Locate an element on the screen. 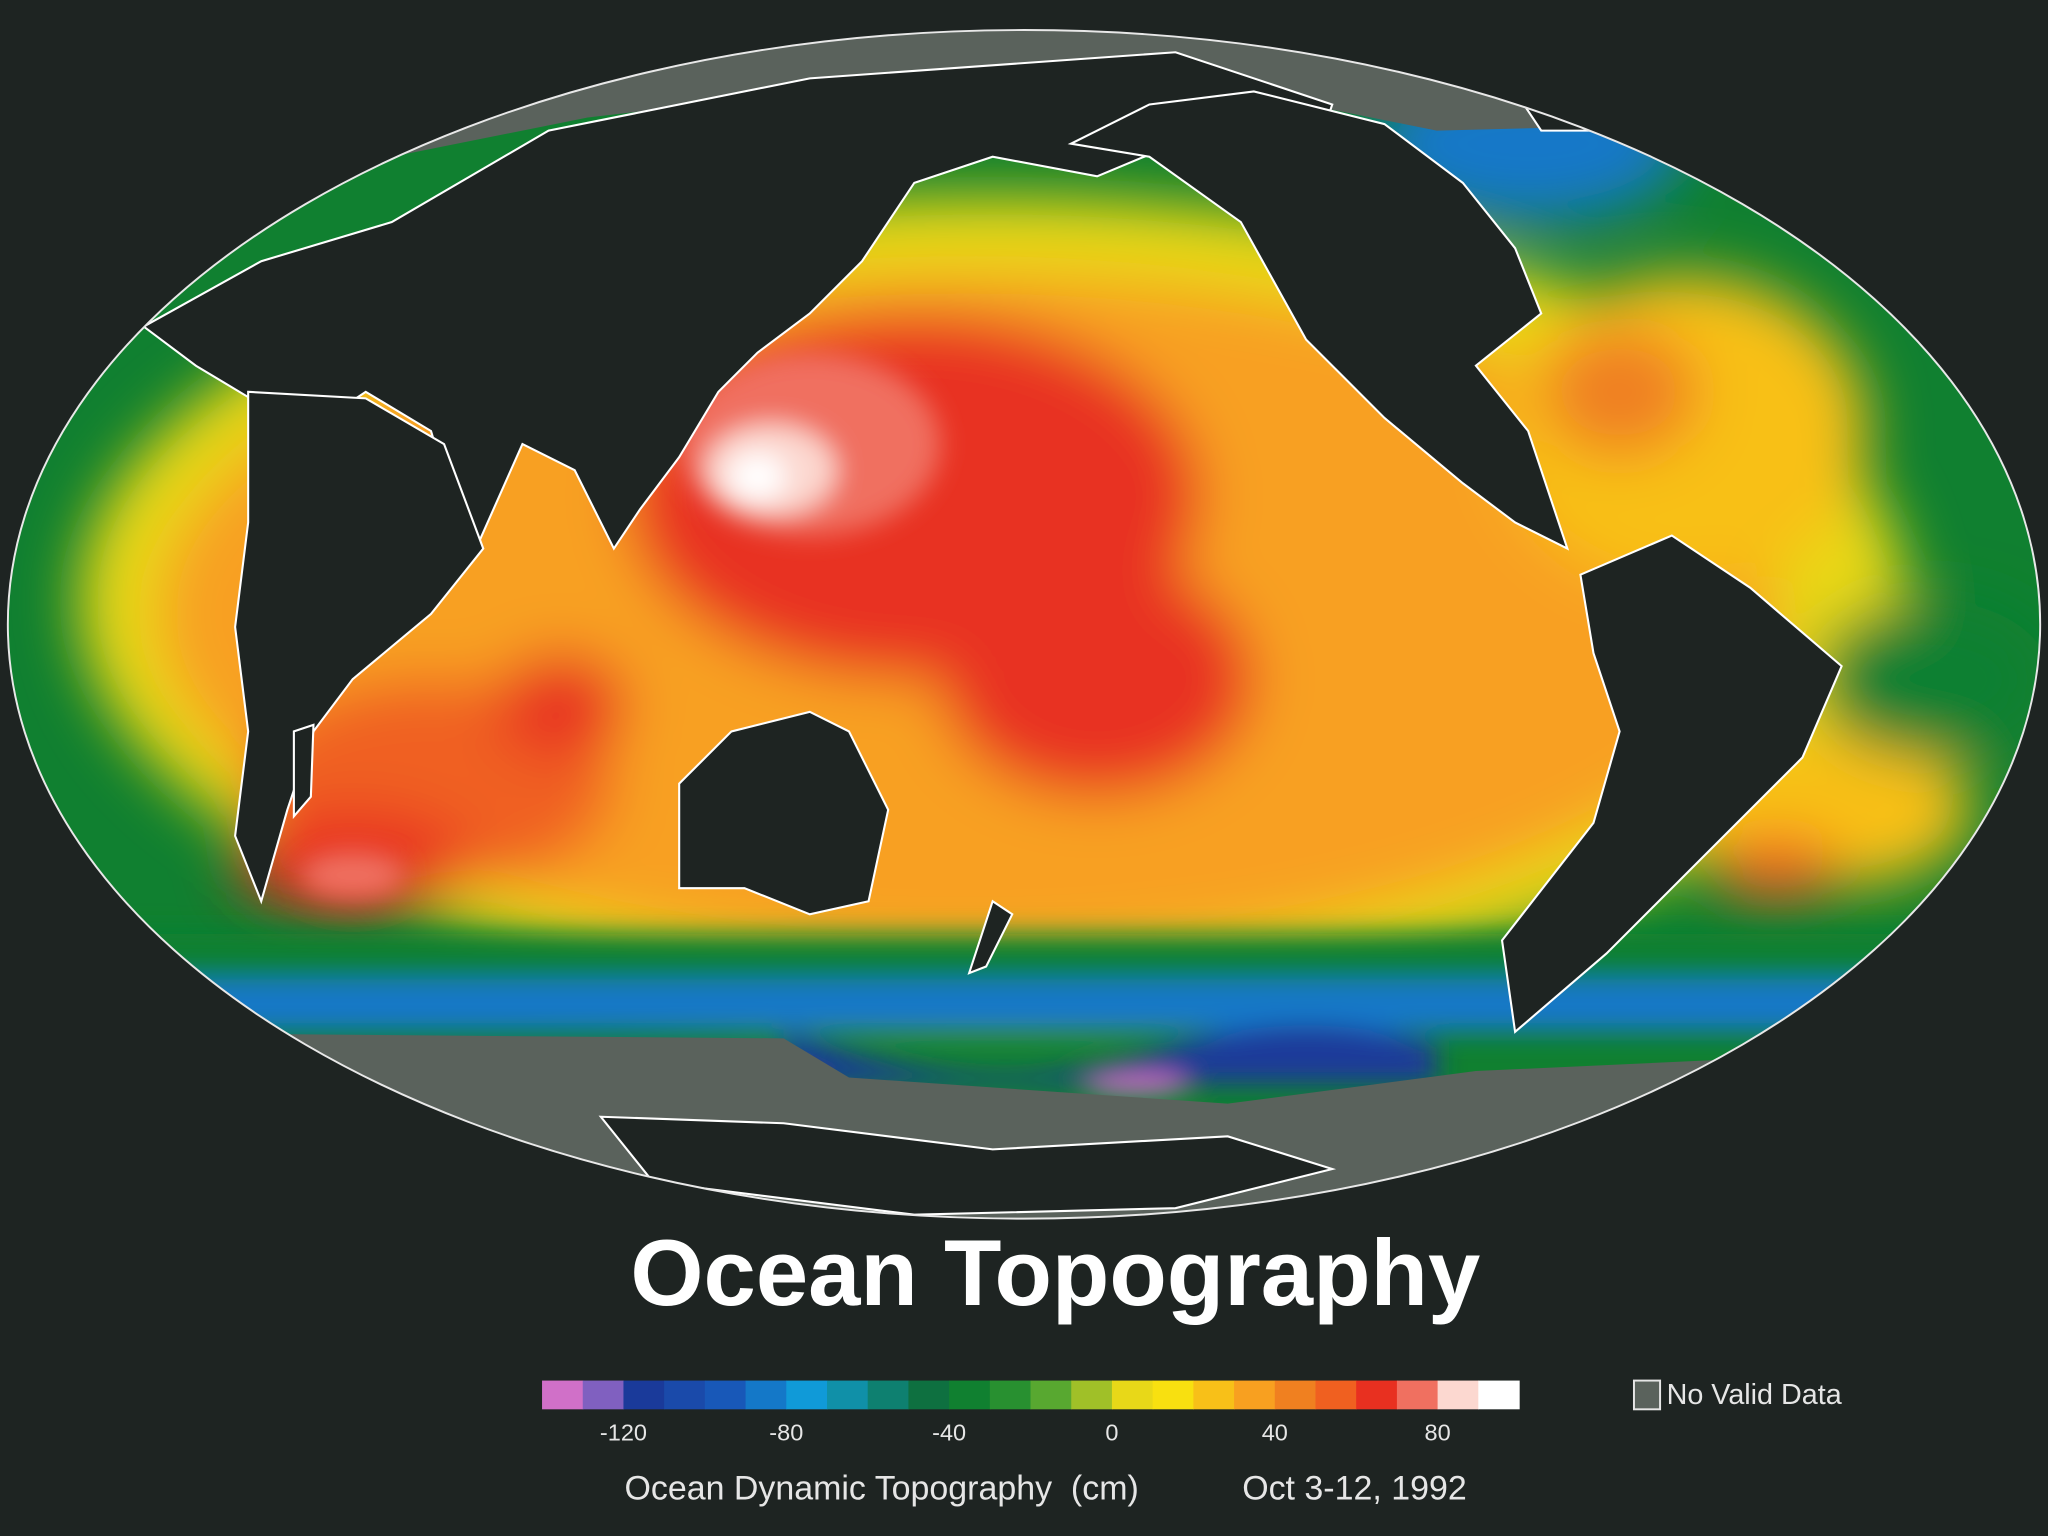 The image size is (2048, 1536). colorbar: -120 -80 -40 0 40 80 is located at coordinates (1031, 1412).